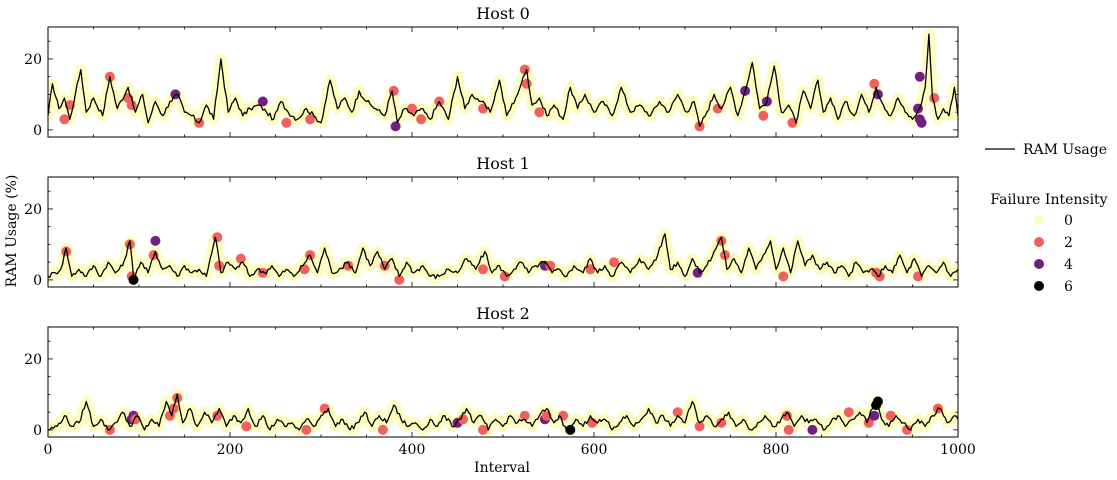 This screenshot has width=1117, height=480. What do you see at coordinates (1068, 221) in the screenshot?
I see `legend-entry-label: 0` at bounding box center [1068, 221].